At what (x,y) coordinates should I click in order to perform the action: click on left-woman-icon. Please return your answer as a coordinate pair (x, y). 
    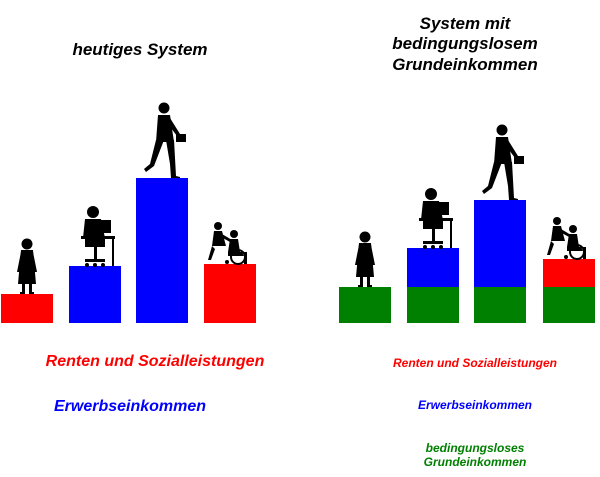
    Looking at the image, I should click on (27, 266).